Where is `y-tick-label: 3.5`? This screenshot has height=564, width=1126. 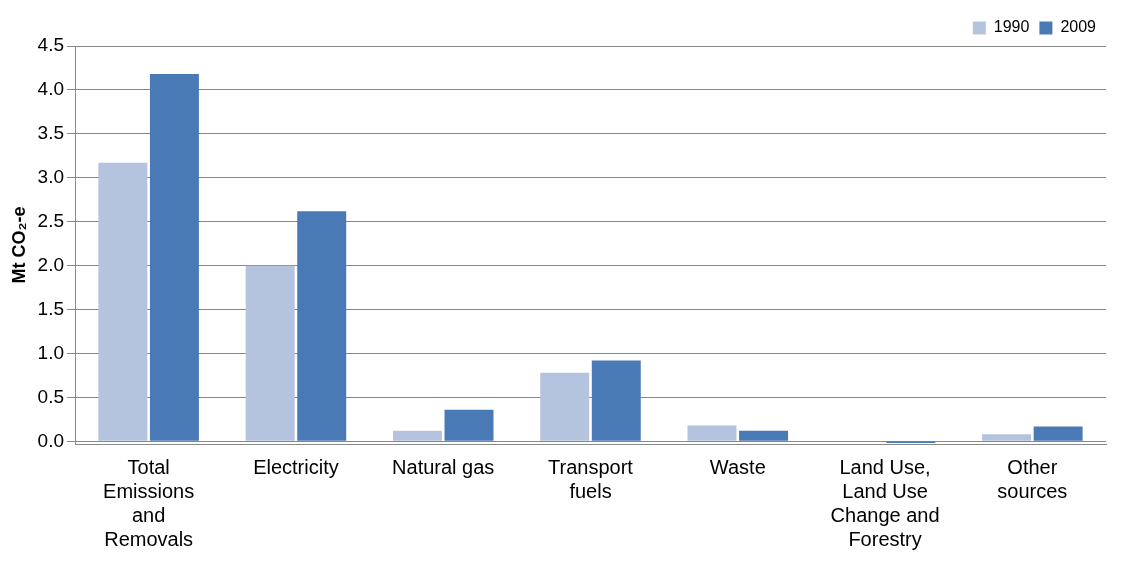
y-tick-label: 3.5 is located at coordinates (51, 133).